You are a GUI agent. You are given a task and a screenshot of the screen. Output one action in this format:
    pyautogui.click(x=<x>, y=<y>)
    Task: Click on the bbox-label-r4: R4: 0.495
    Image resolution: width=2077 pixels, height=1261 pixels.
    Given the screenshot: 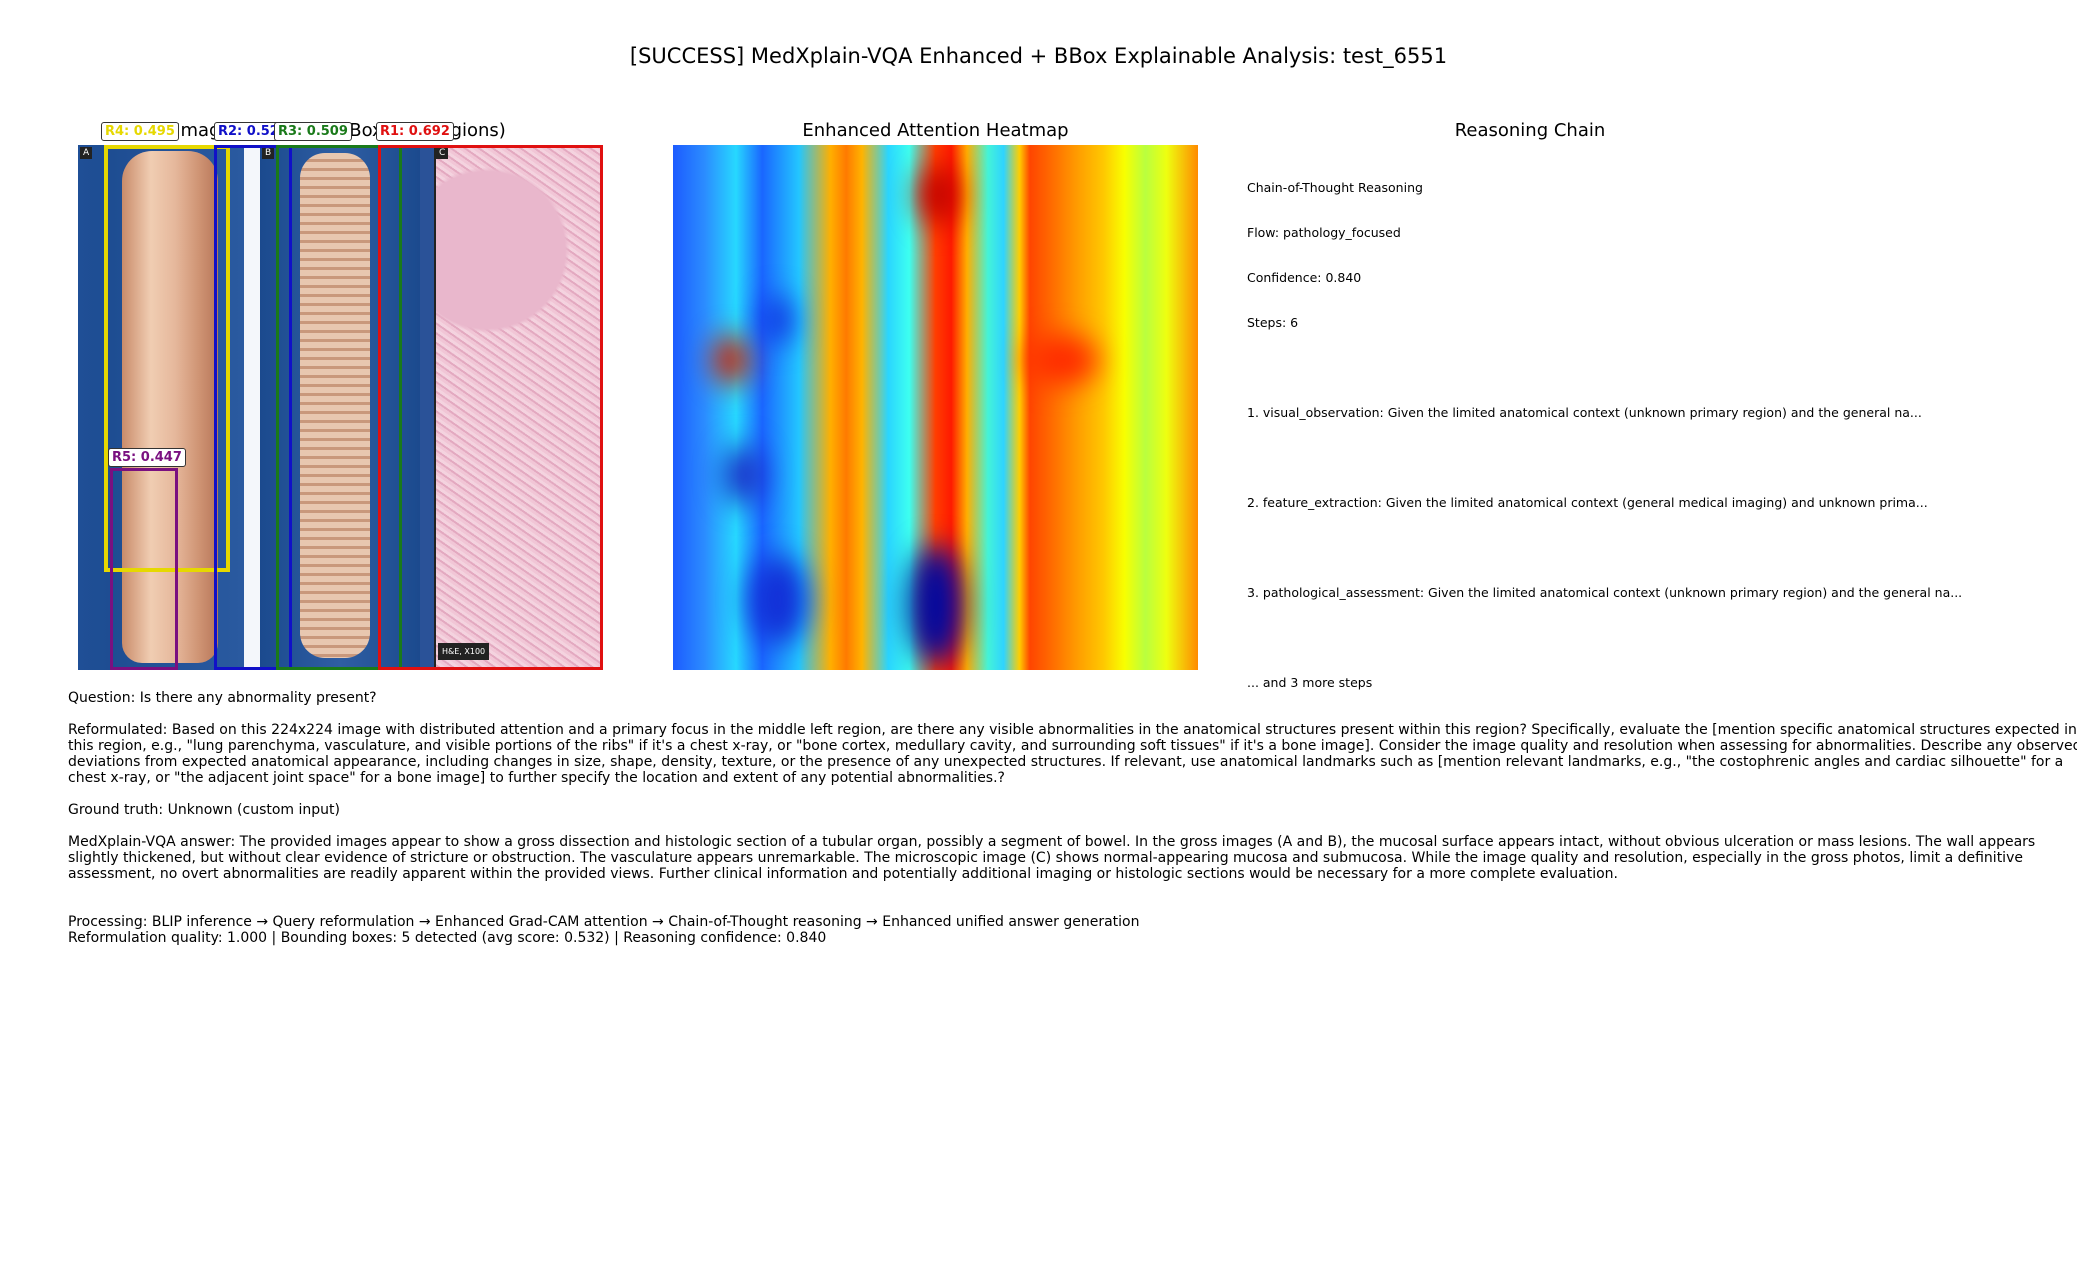 What is the action you would take?
    pyautogui.click(x=140, y=131)
    